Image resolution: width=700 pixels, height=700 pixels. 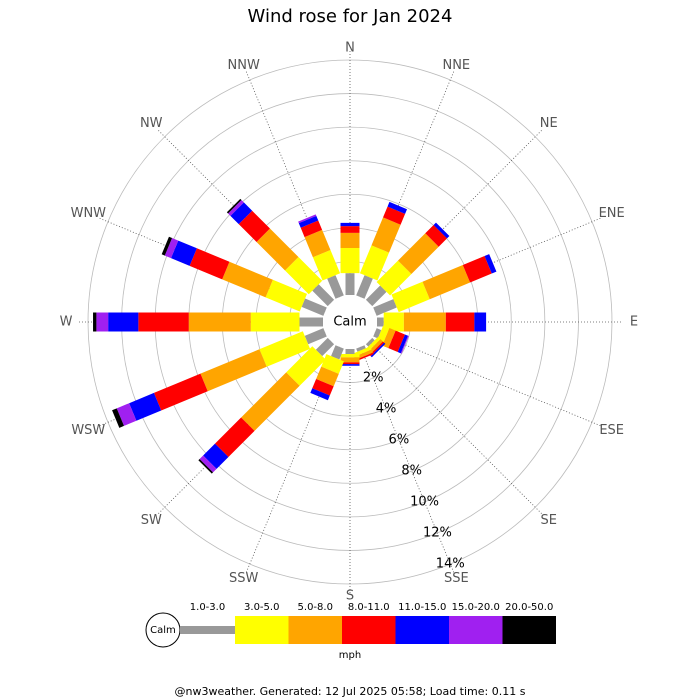 What do you see at coordinates (350, 655) in the screenshot?
I see `unit-label: mph` at bounding box center [350, 655].